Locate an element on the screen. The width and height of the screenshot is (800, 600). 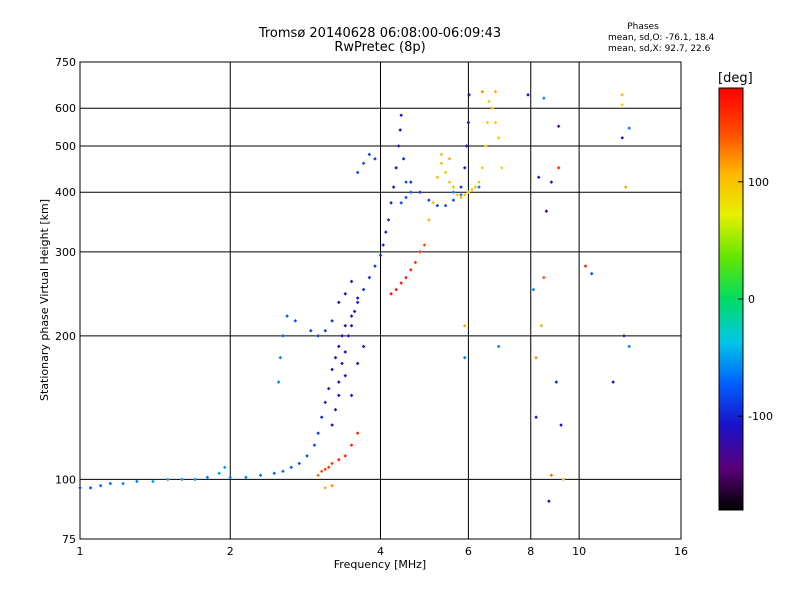
phase-o-line: mean, sd,O: -76.1, 18.4 is located at coordinates (661, 38).